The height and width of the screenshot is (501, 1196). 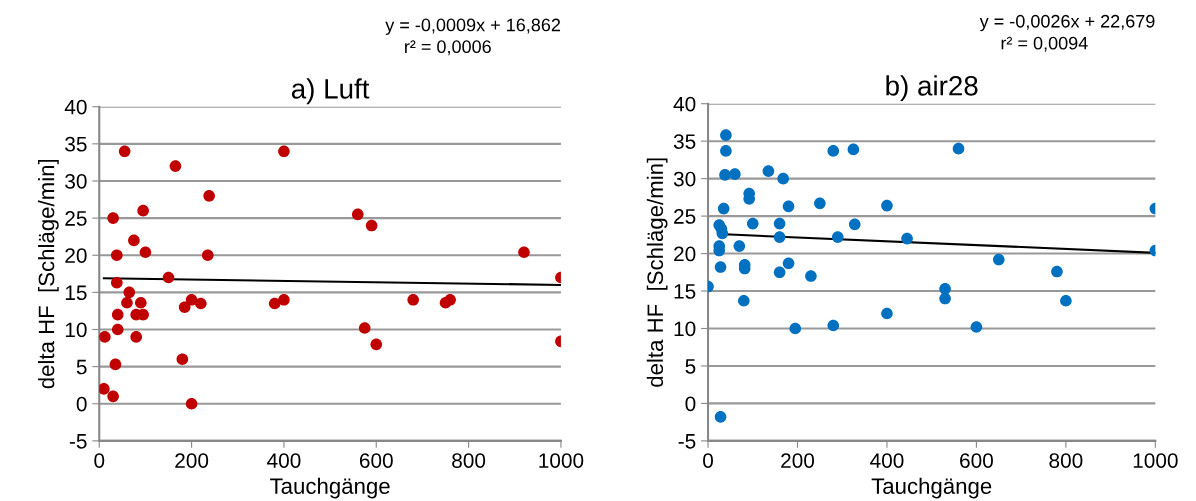 What do you see at coordinates (932, 88) in the screenshot?
I see `chart-title: b) air28` at bounding box center [932, 88].